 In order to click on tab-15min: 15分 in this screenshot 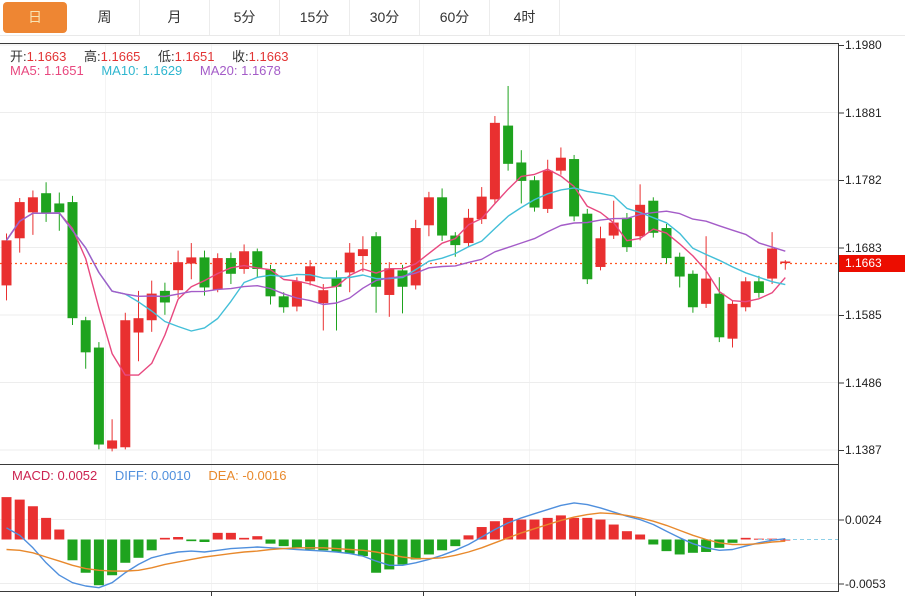, I will do `click(315, 17)`.